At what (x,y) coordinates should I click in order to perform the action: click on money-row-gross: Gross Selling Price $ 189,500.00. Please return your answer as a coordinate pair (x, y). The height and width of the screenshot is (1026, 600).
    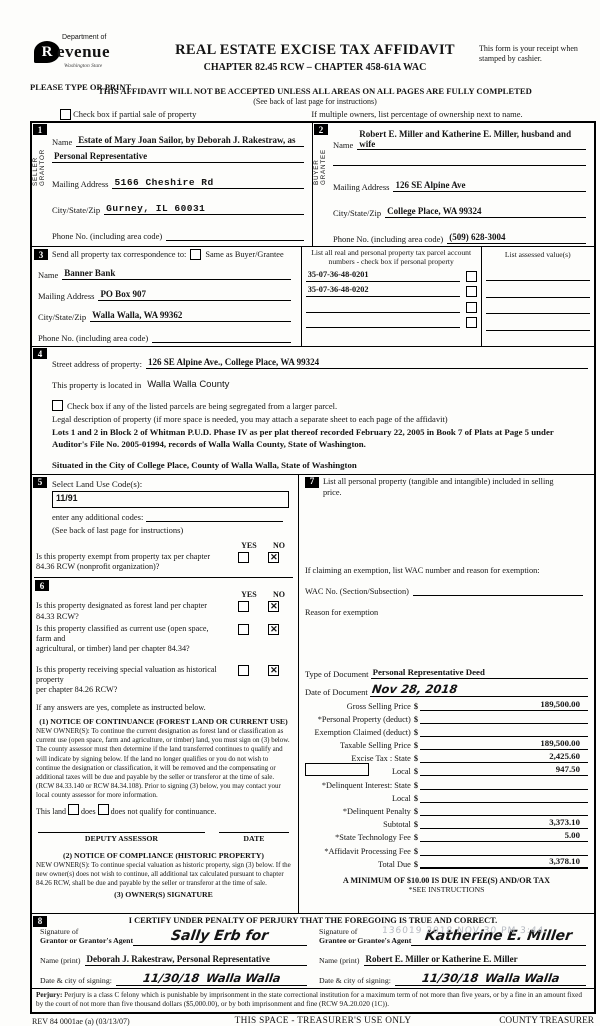
    Looking at the image, I should click on (446, 704).